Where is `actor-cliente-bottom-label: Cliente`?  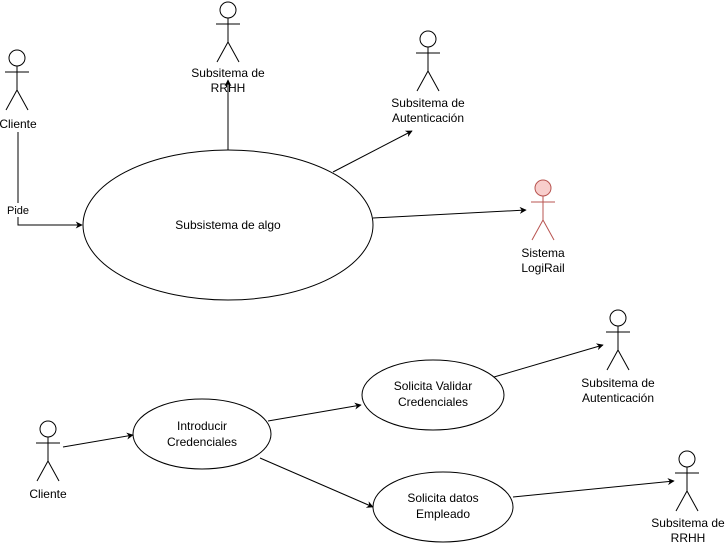
actor-cliente-bottom-label: Cliente is located at coordinates (48, 494).